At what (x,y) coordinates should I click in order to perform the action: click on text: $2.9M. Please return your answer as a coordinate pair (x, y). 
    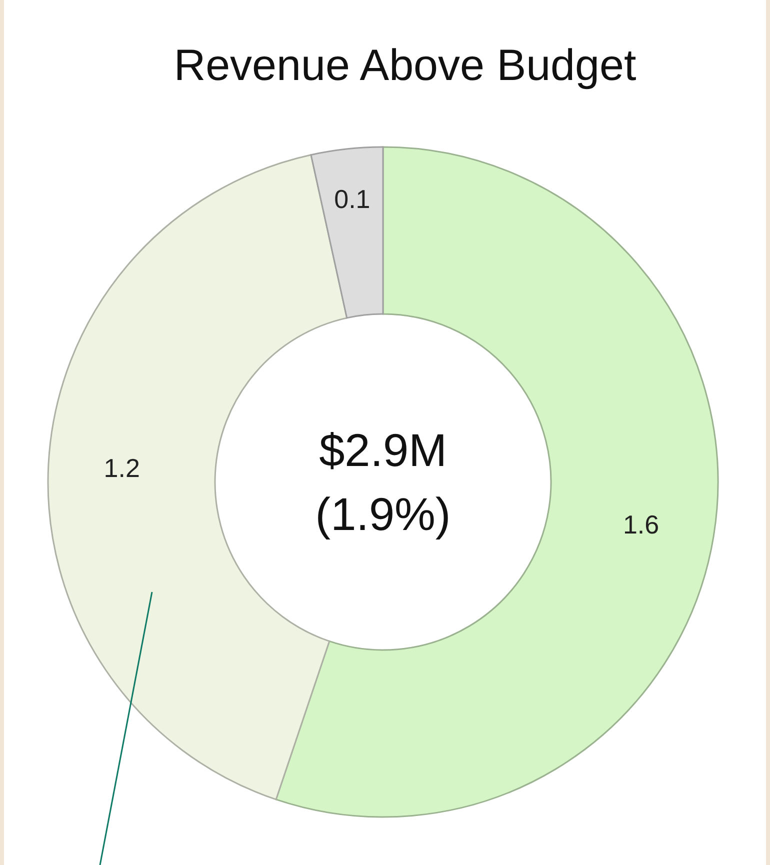
    Looking at the image, I should click on (383, 450).